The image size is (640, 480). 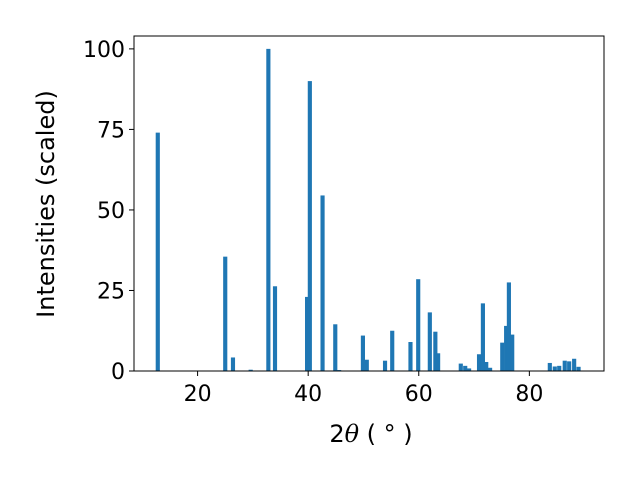 I want to click on x-tick-label-20: 20, so click(x=198, y=394).